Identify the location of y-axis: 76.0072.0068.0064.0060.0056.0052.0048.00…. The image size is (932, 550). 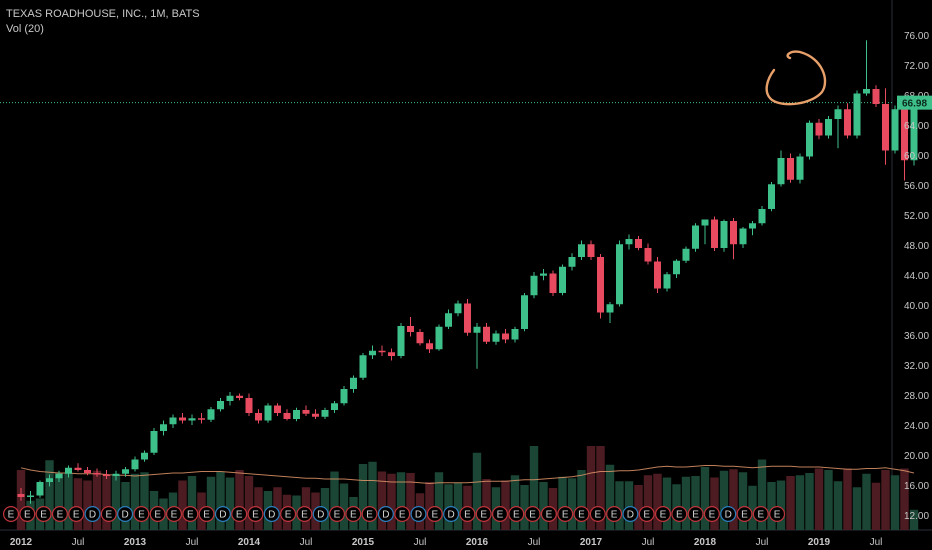
(916, 276).